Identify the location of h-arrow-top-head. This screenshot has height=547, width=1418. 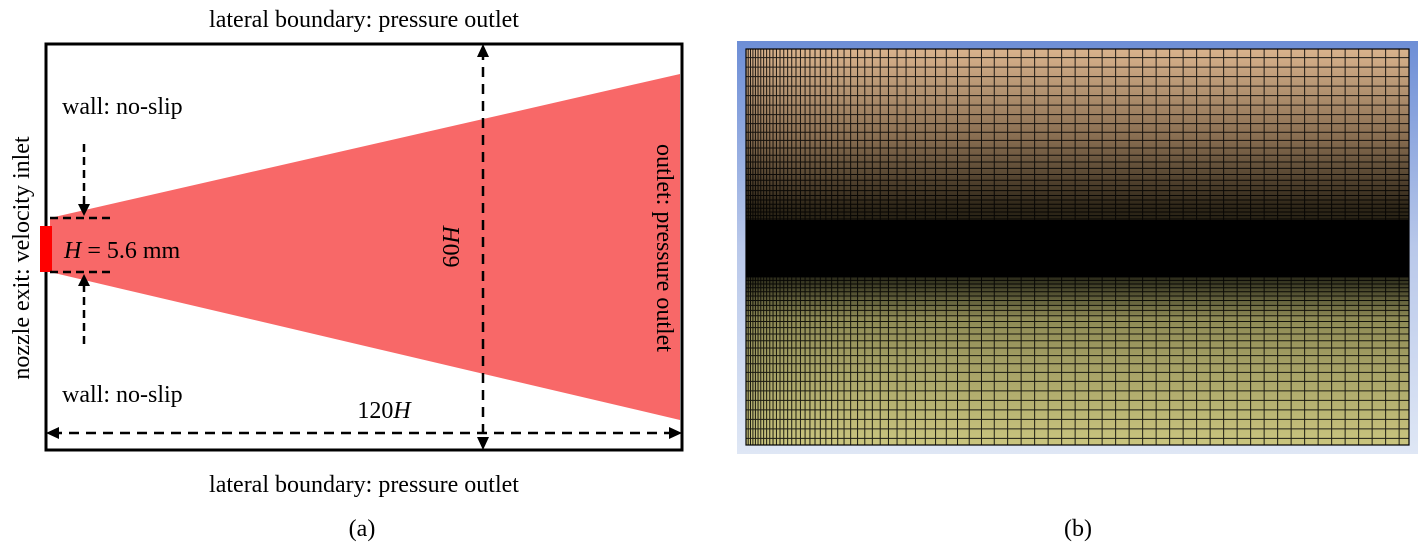
(84, 210).